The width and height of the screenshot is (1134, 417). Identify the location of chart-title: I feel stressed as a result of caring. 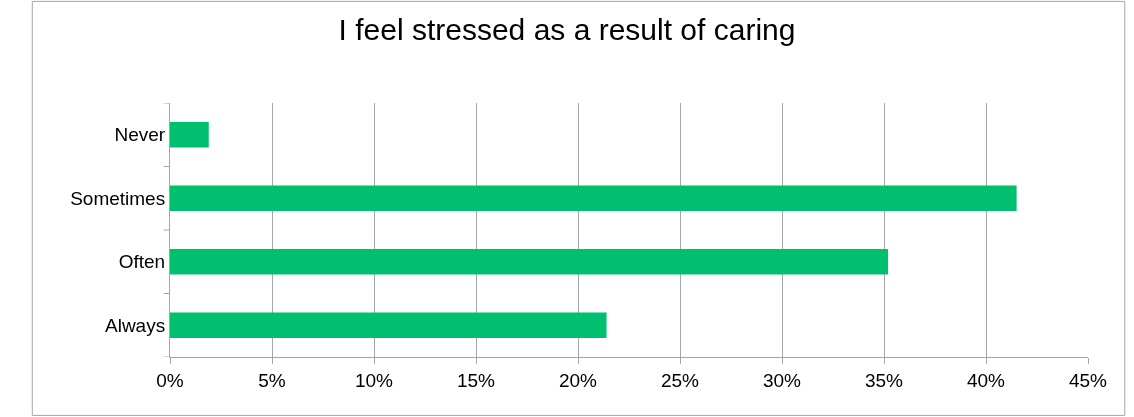
(567, 29).